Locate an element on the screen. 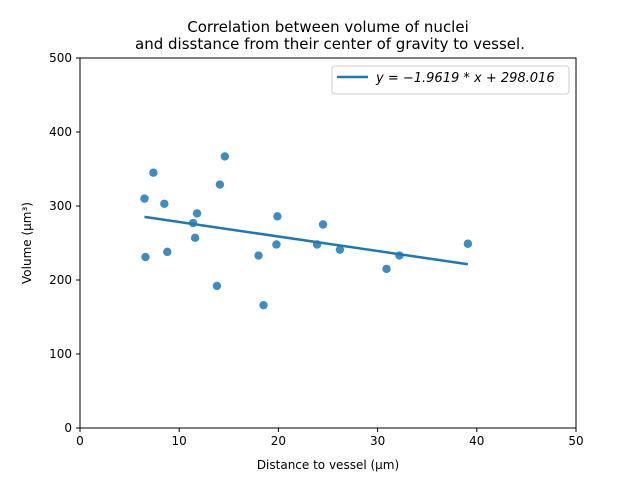 The width and height of the screenshot is (640, 480). y-tick-label: 0 is located at coordinates (68, 428).